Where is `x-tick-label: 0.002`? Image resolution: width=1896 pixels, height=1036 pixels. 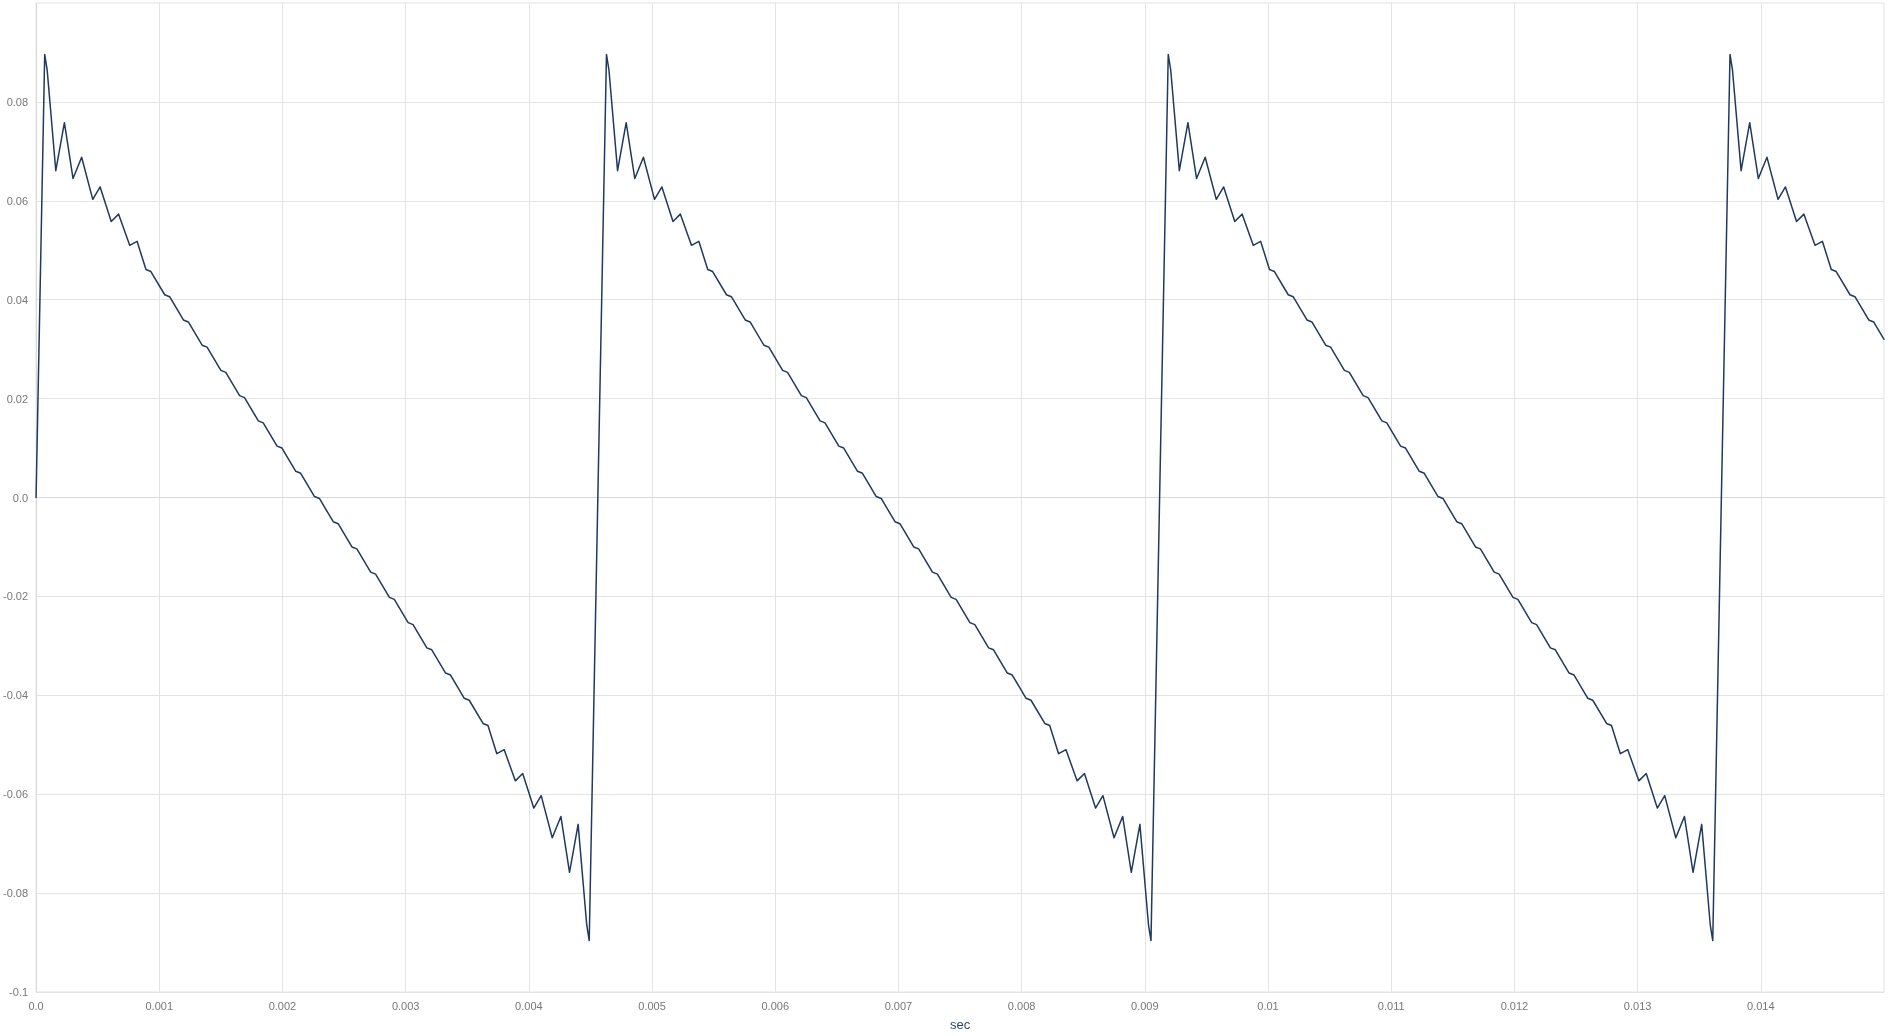
x-tick-label: 0.002 is located at coordinates (282, 1005).